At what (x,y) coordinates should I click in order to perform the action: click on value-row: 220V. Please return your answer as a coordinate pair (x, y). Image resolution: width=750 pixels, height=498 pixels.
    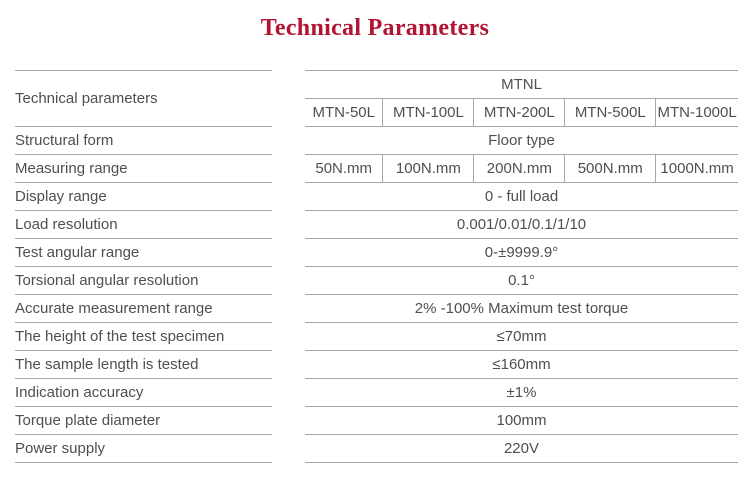
    Looking at the image, I should click on (521, 448).